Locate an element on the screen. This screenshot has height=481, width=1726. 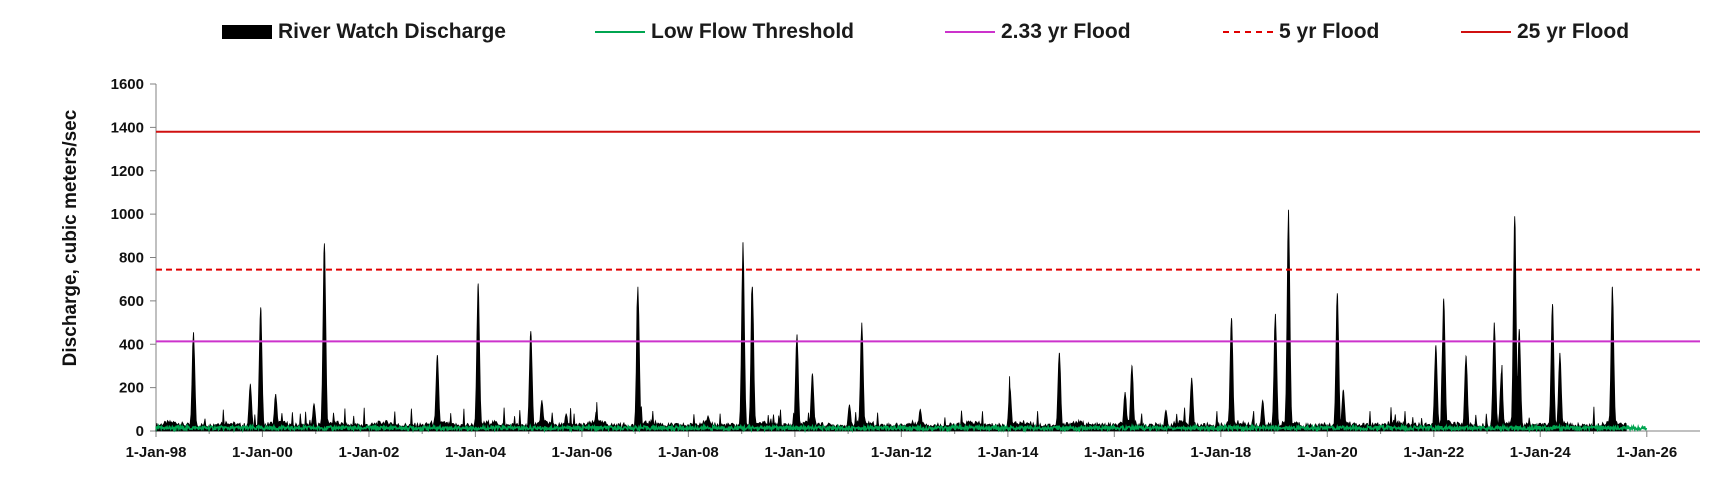
x-tick-label: 1-Jan-14 is located at coordinates (1008, 452).